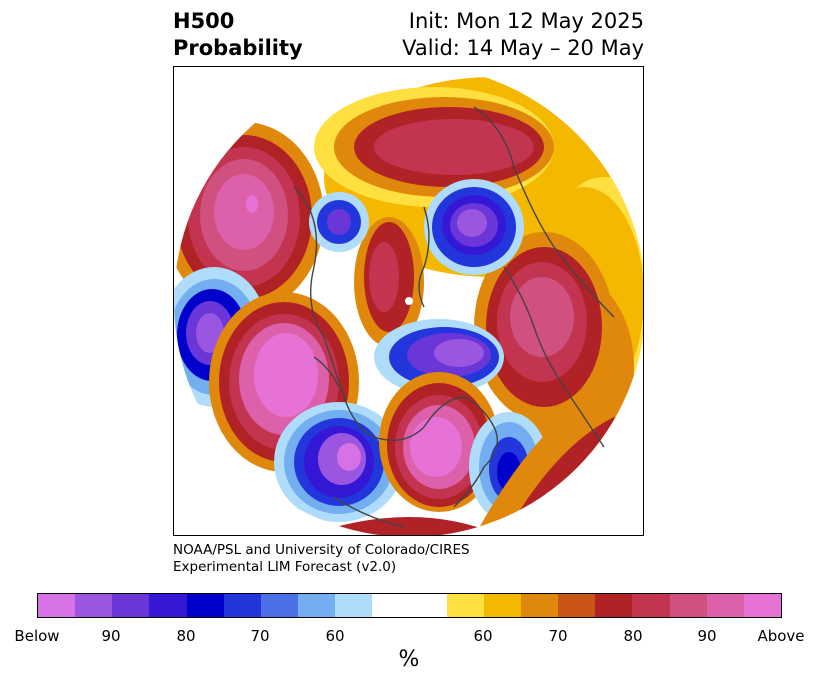  I want to click on colorbar-tick-above: Above, so click(781, 636).